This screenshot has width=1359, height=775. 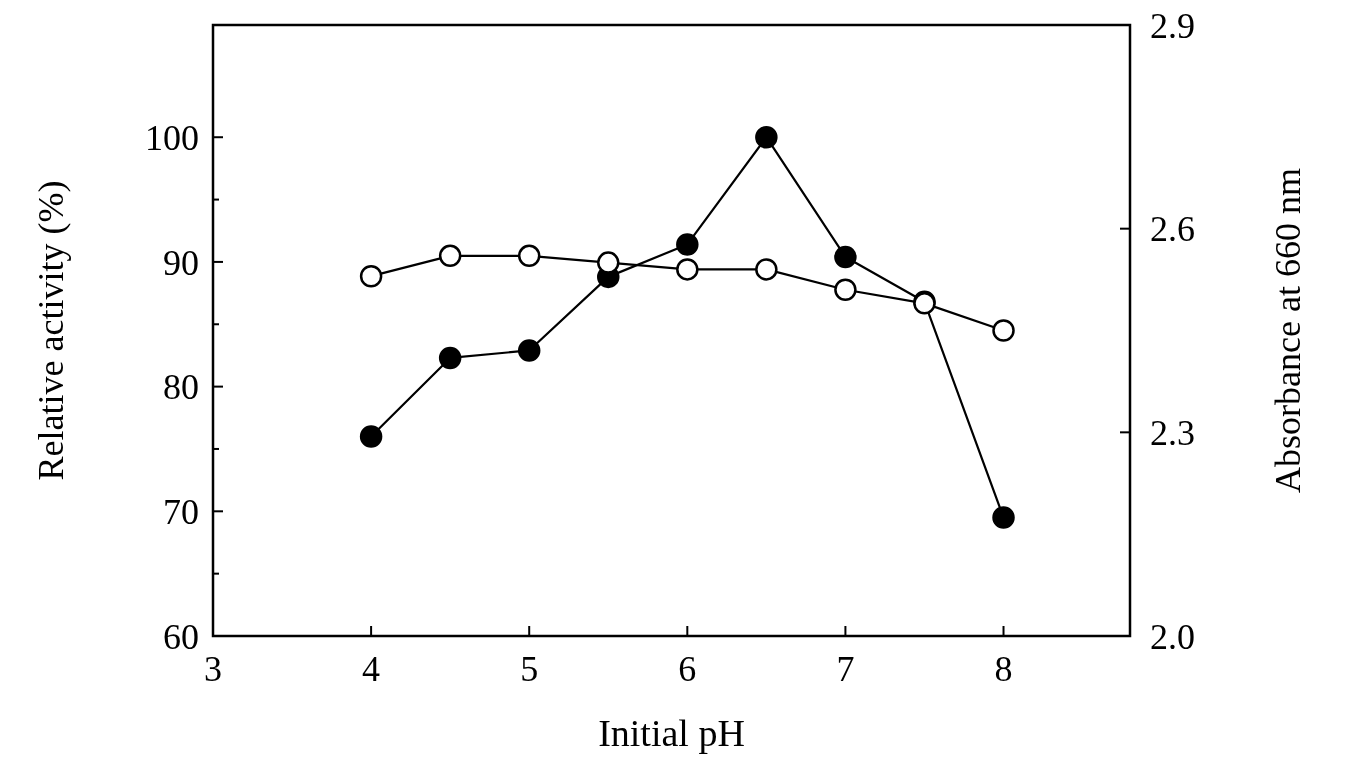 What do you see at coordinates (51, 330) in the screenshot?
I see `y-axis-title: Relative activity (%)` at bounding box center [51, 330].